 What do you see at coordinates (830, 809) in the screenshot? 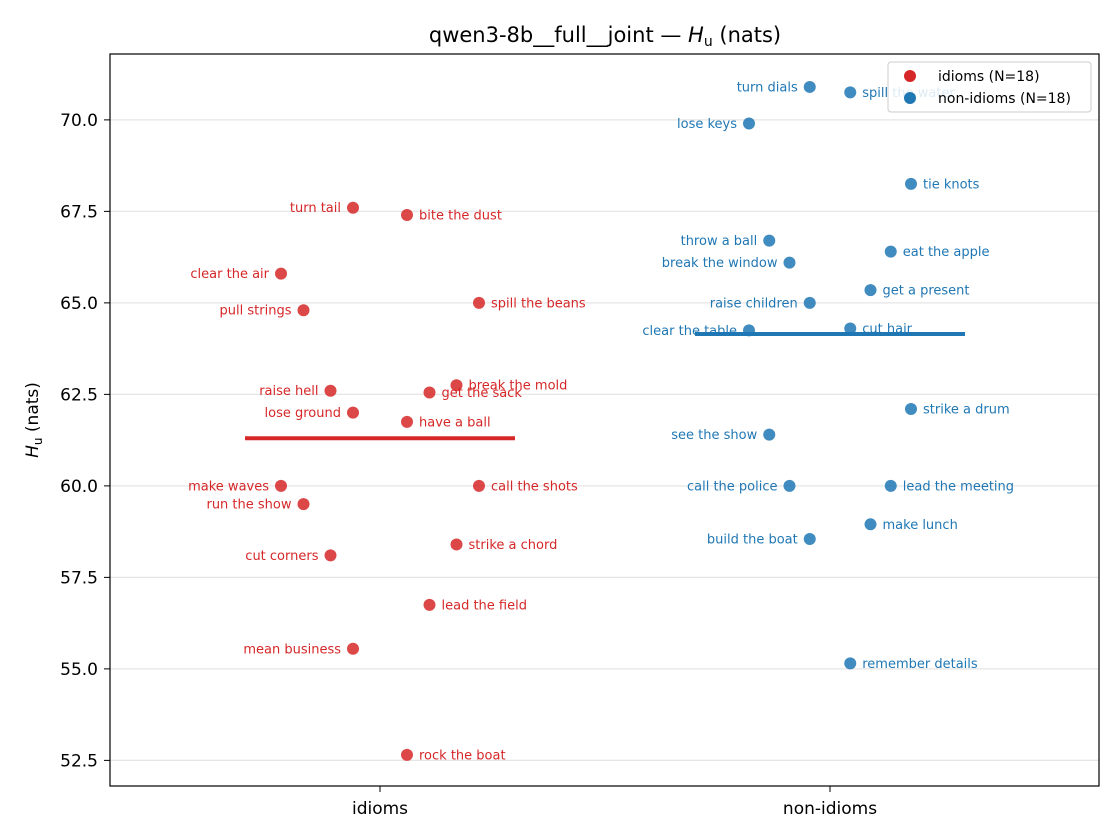
I see `x-tick-label-non-idioms: non-idioms` at bounding box center [830, 809].